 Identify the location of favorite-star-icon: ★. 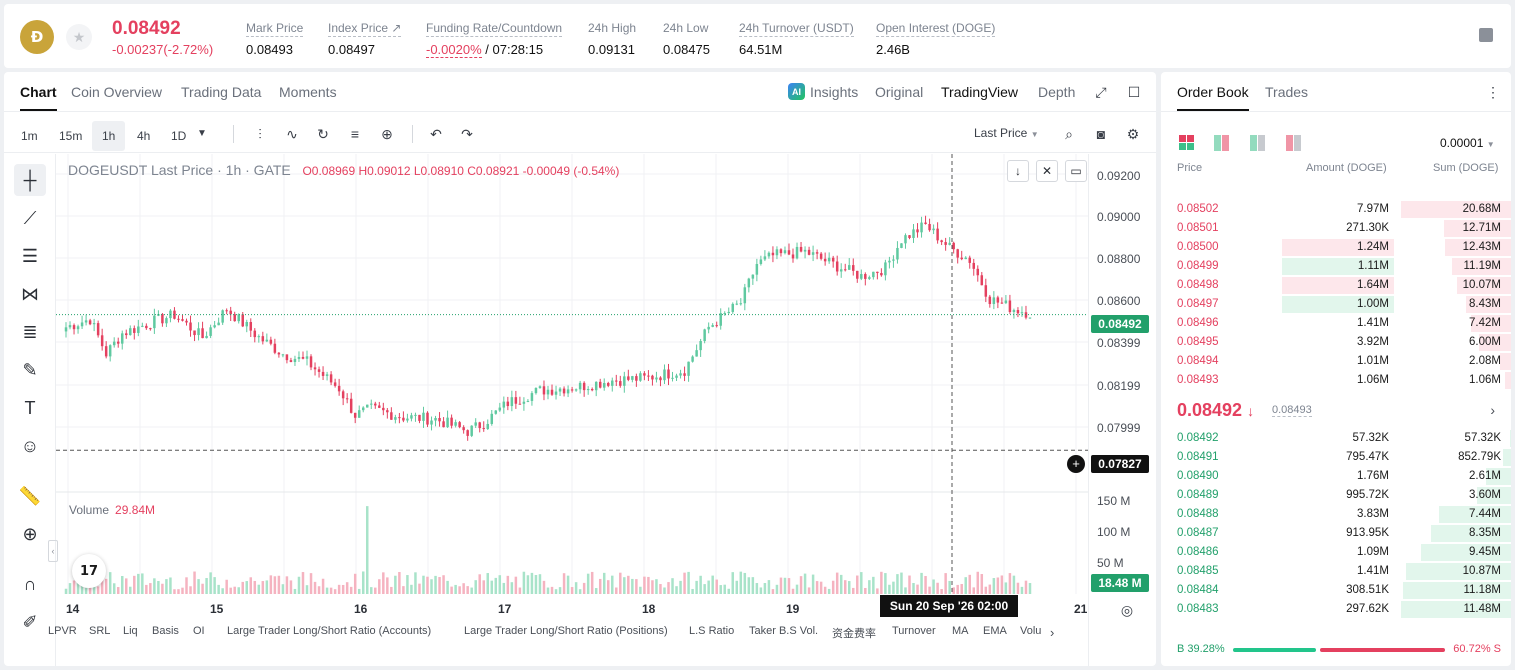
(79, 37).